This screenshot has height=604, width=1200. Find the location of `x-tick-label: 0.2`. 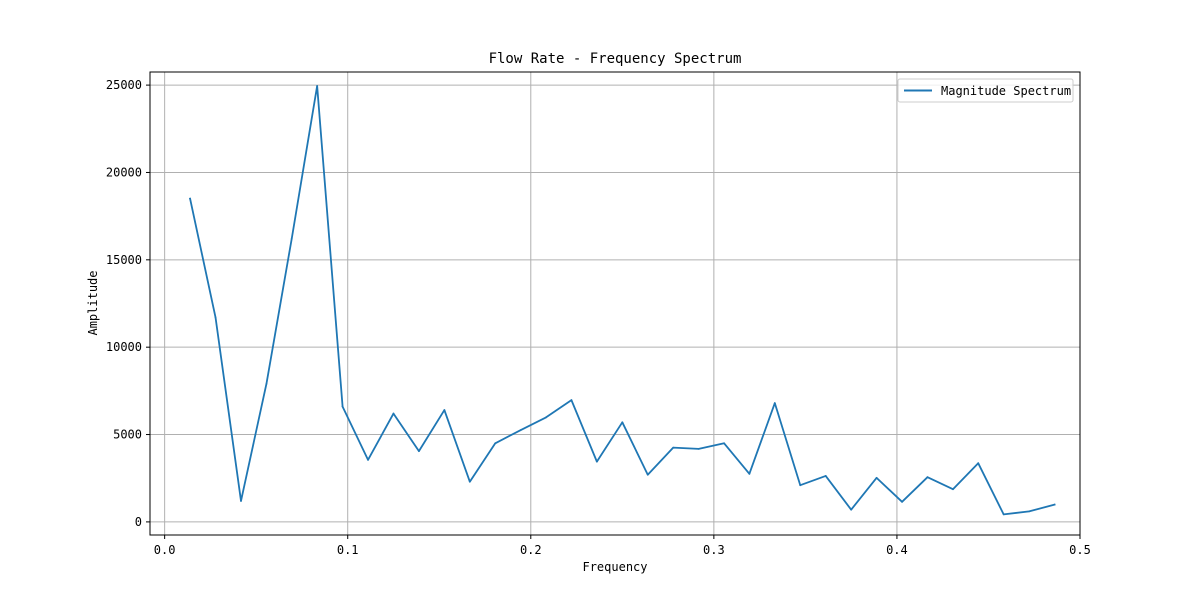

x-tick-label: 0.2 is located at coordinates (531, 550).